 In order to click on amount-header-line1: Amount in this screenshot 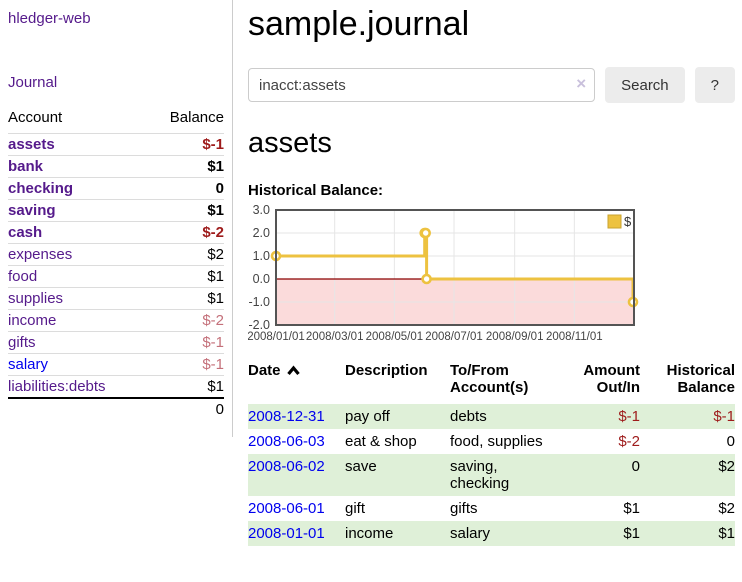, I will do `click(611, 370)`.